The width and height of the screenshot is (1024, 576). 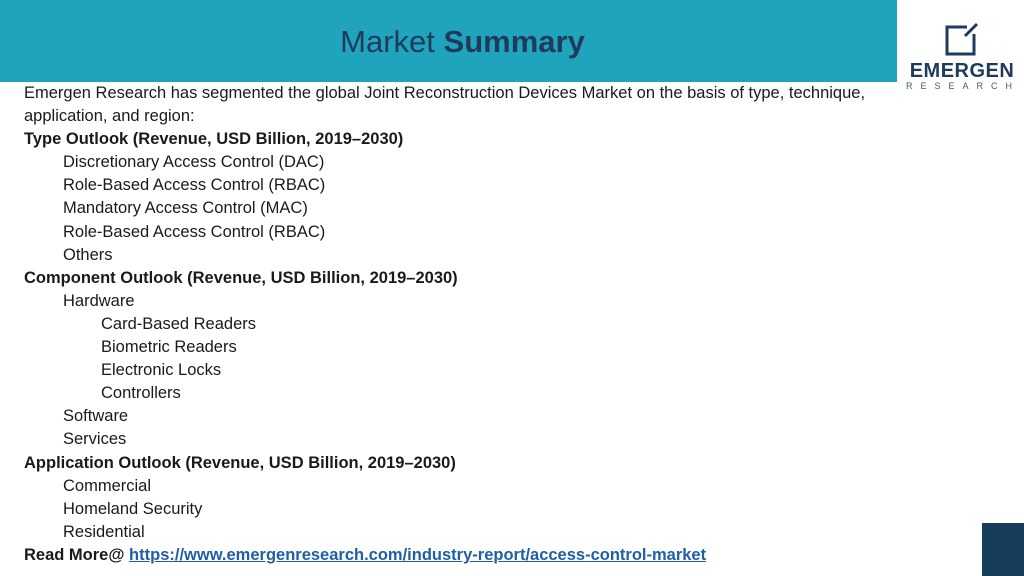 I want to click on logo-subtitle: RESEARCH, so click(x=962, y=86).